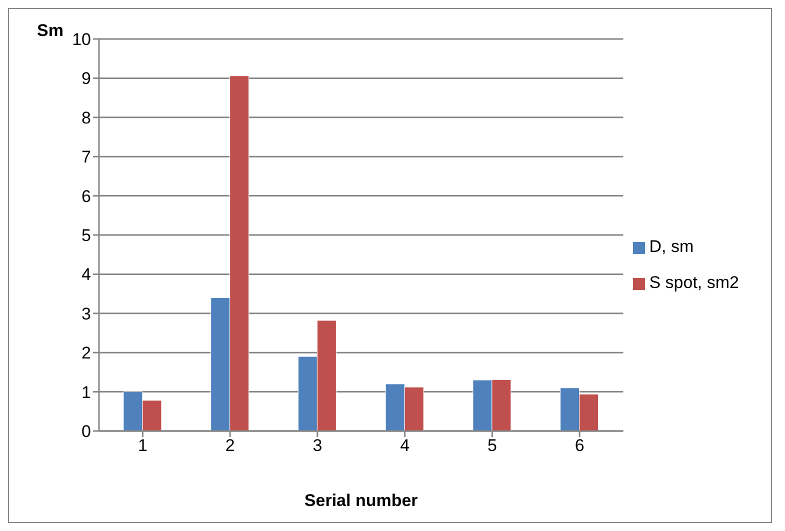  What do you see at coordinates (50, 31) in the screenshot?
I see `y-axis-title: Sm` at bounding box center [50, 31].